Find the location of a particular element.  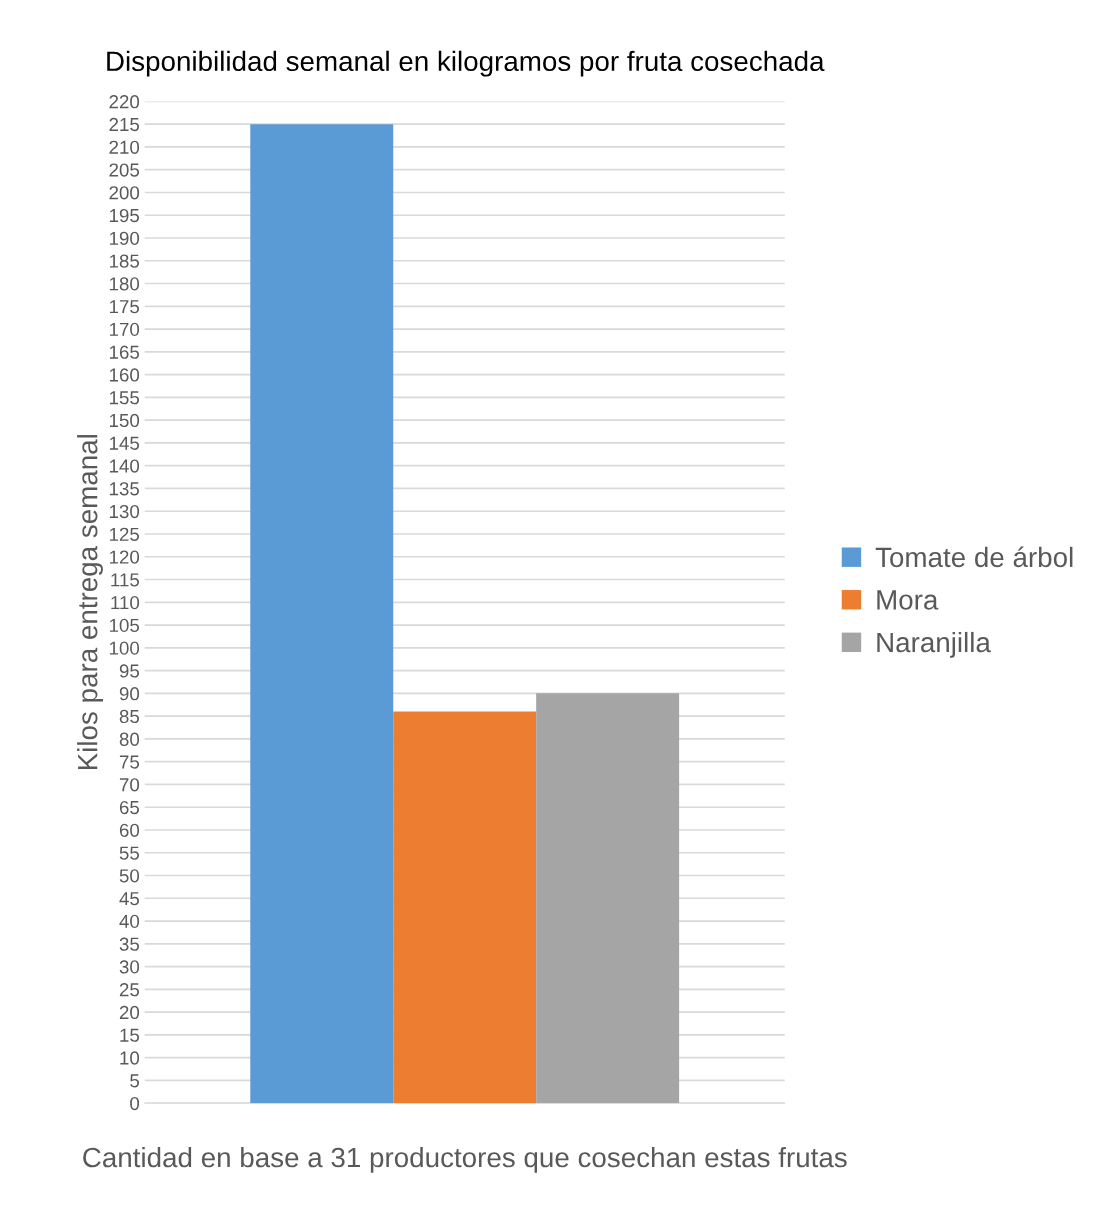

y-tick-label: 150 is located at coordinates (124, 420).